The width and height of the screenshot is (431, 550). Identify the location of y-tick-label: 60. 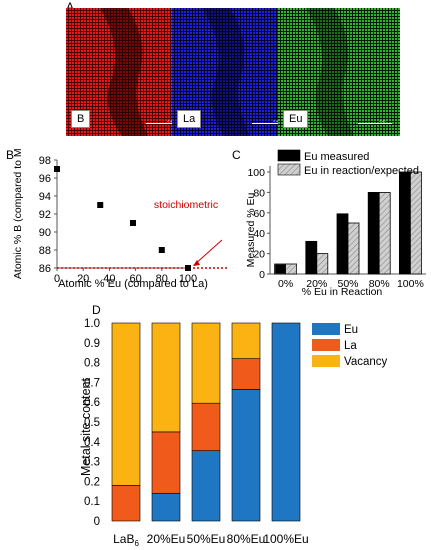
(259, 214).